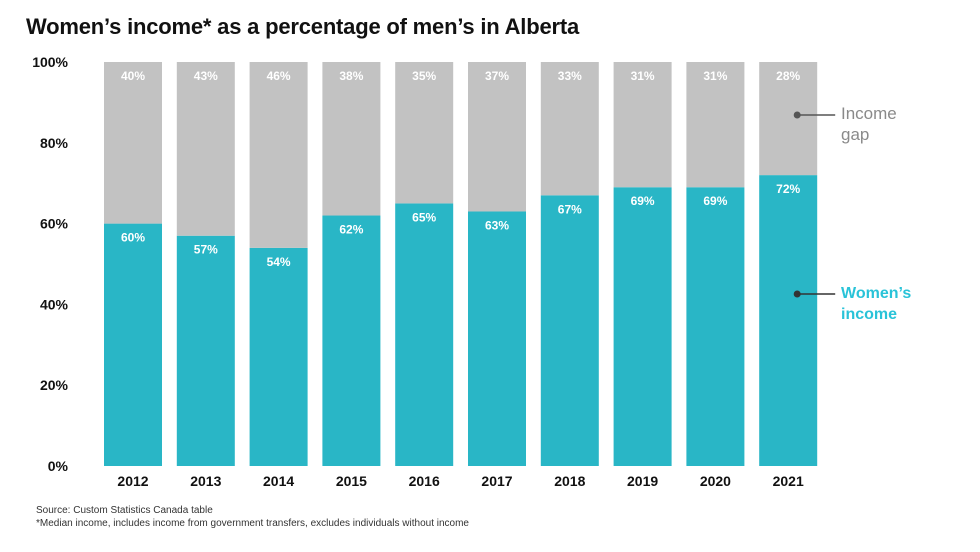 This screenshot has width=980, height=552. I want to click on x-tick-label: 2013, so click(205, 481).